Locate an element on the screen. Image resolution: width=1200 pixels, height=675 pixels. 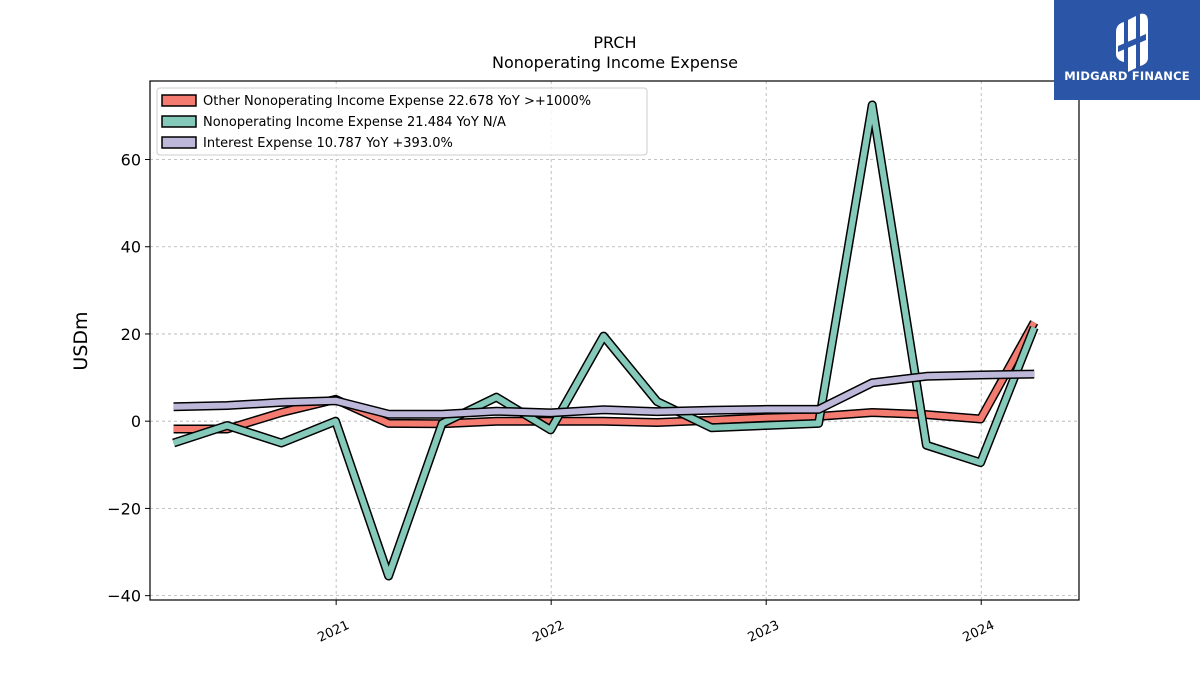
logo-text: MIDGARD FINANCE is located at coordinates (1127, 76).